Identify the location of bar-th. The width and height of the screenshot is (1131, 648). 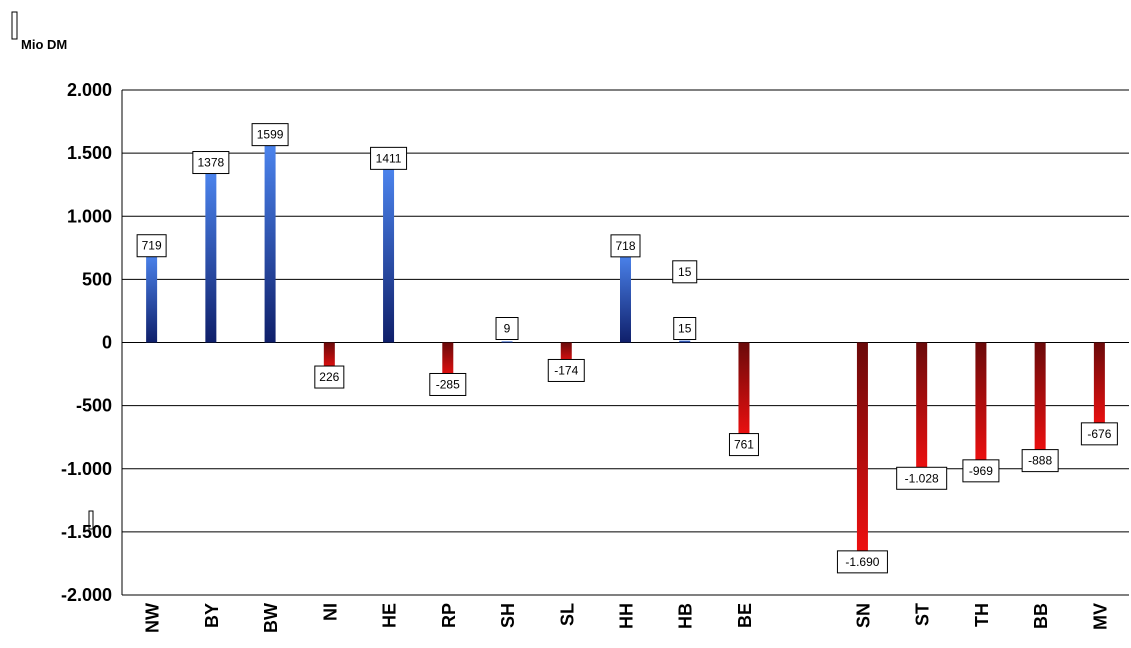
(981, 403).